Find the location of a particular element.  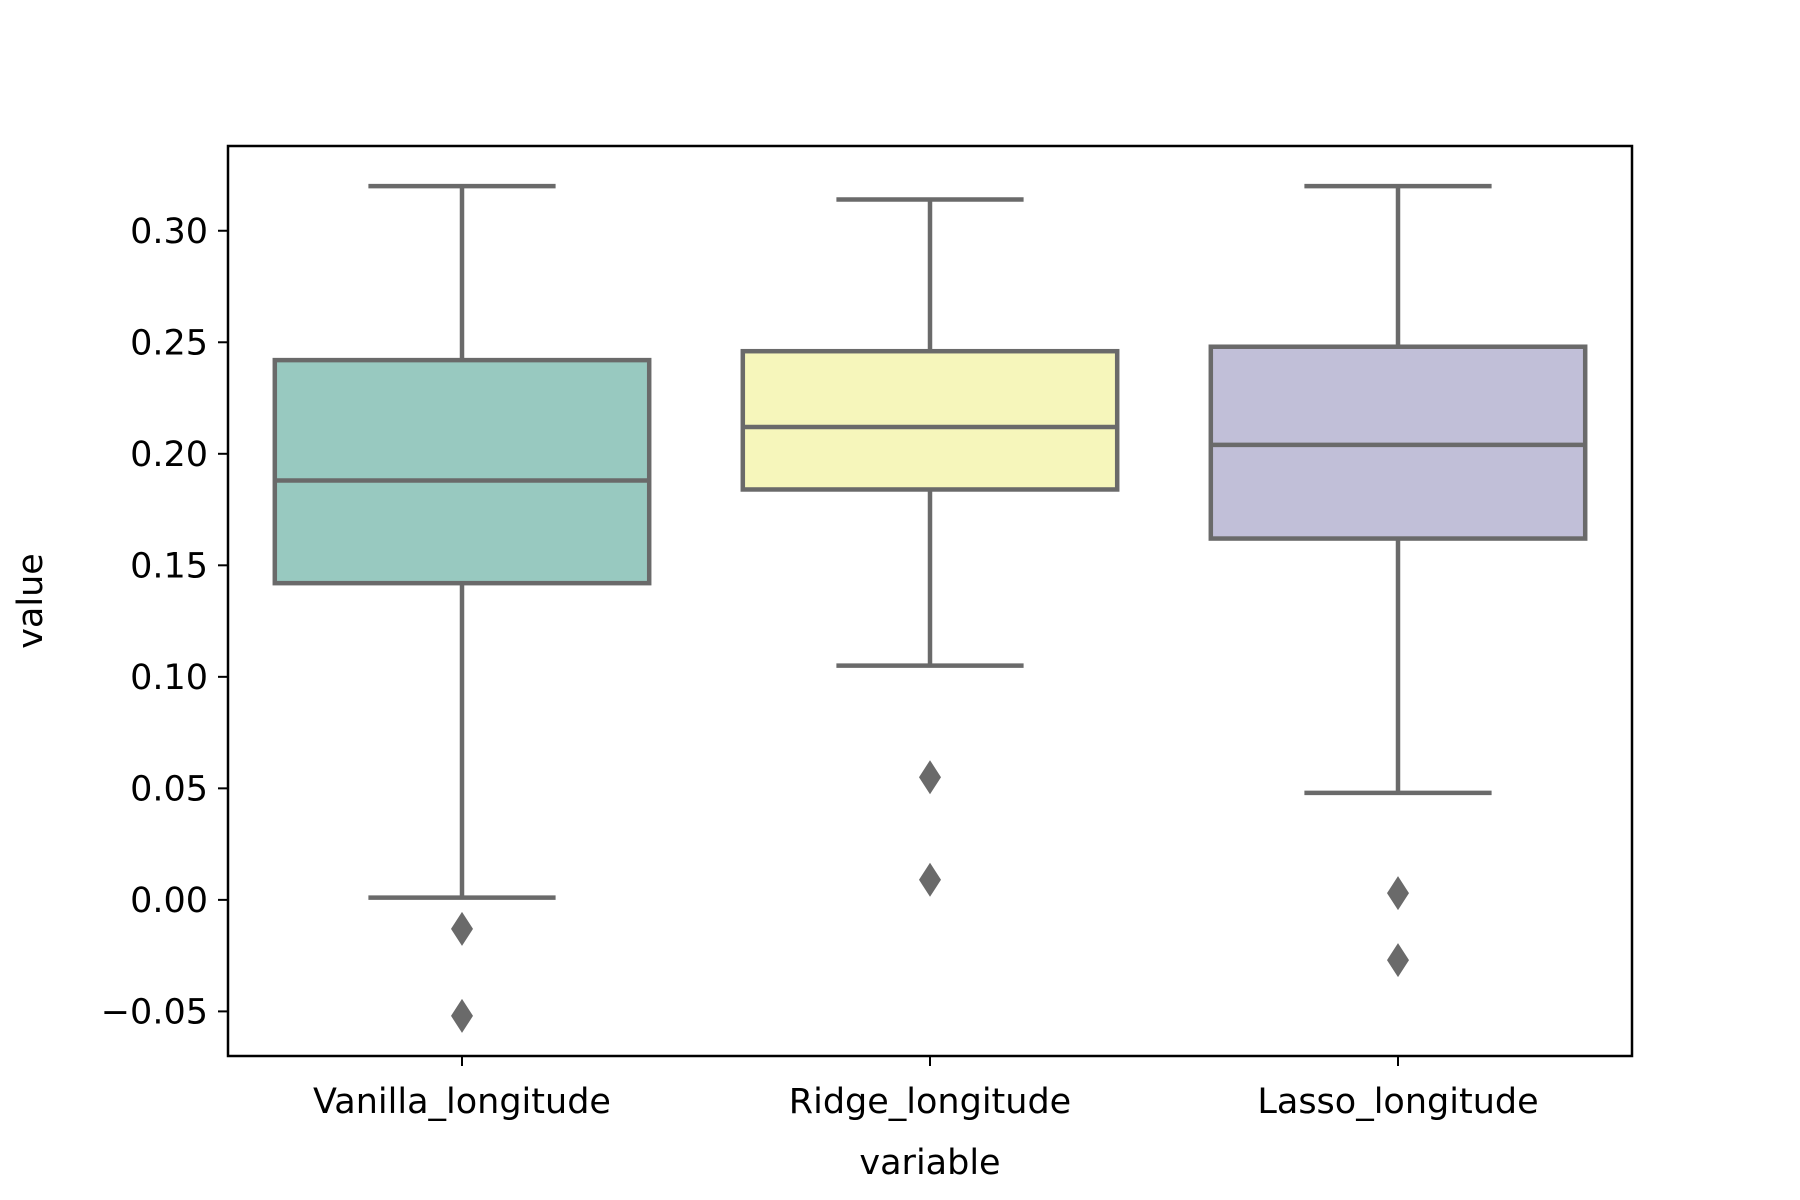

box-group-Ridge_longitude is located at coordinates (930, 547).